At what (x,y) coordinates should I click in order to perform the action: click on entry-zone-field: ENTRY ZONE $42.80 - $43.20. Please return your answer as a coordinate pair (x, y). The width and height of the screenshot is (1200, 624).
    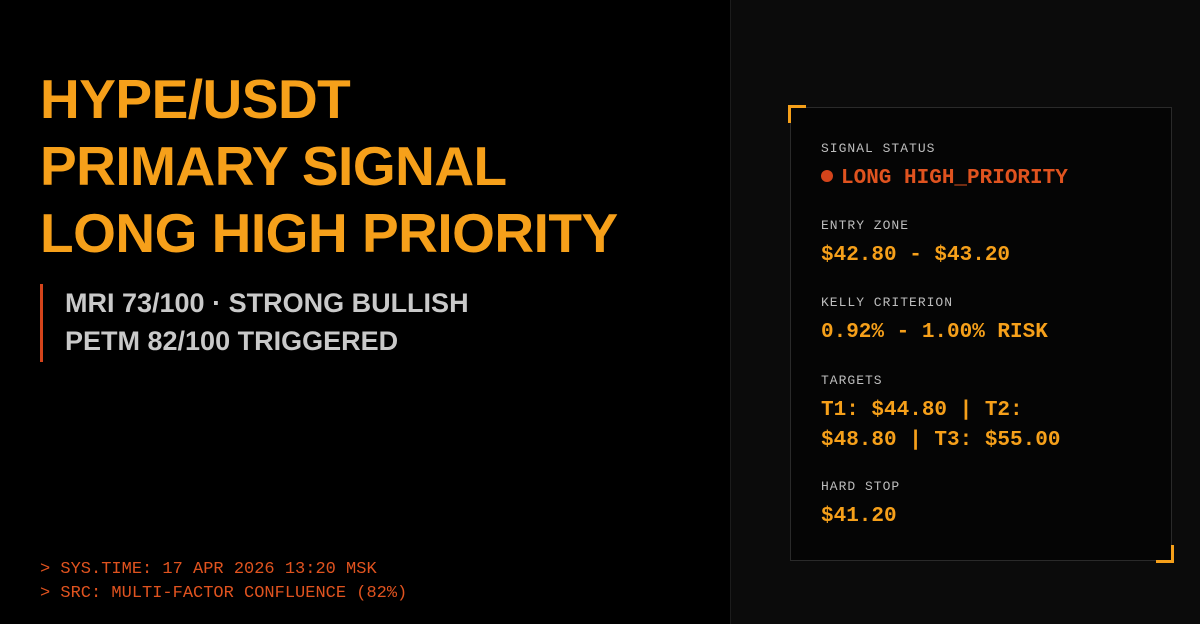
    Looking at the image, I should click on (915, 244).